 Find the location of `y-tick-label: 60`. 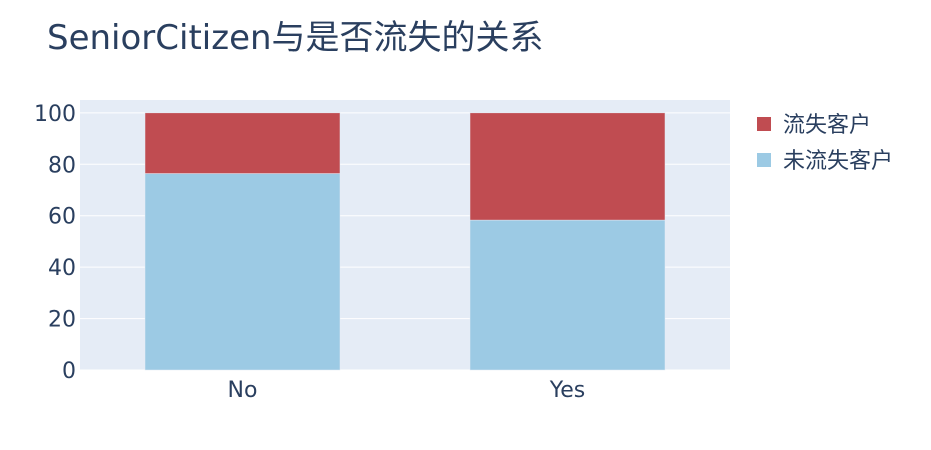

y-tick-label: 60 is located at coordinates (62, 217).